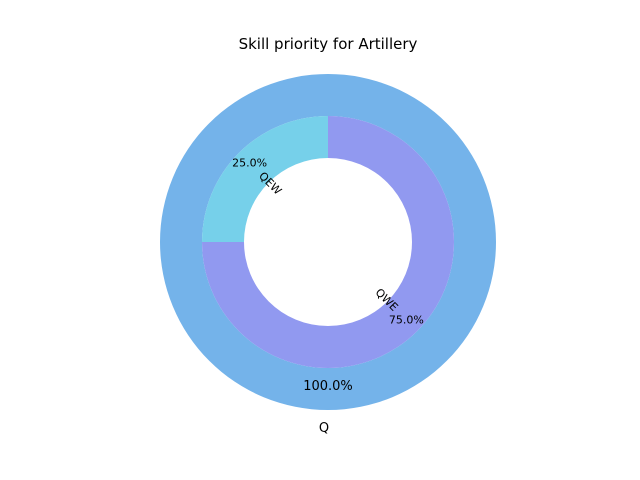 Image resolution: width=640 pixels, height=480 pixels. Describe the element at coordinates (249, 163) in the screenshot. I see `inner-slice-percent: 25.0%` at that location.